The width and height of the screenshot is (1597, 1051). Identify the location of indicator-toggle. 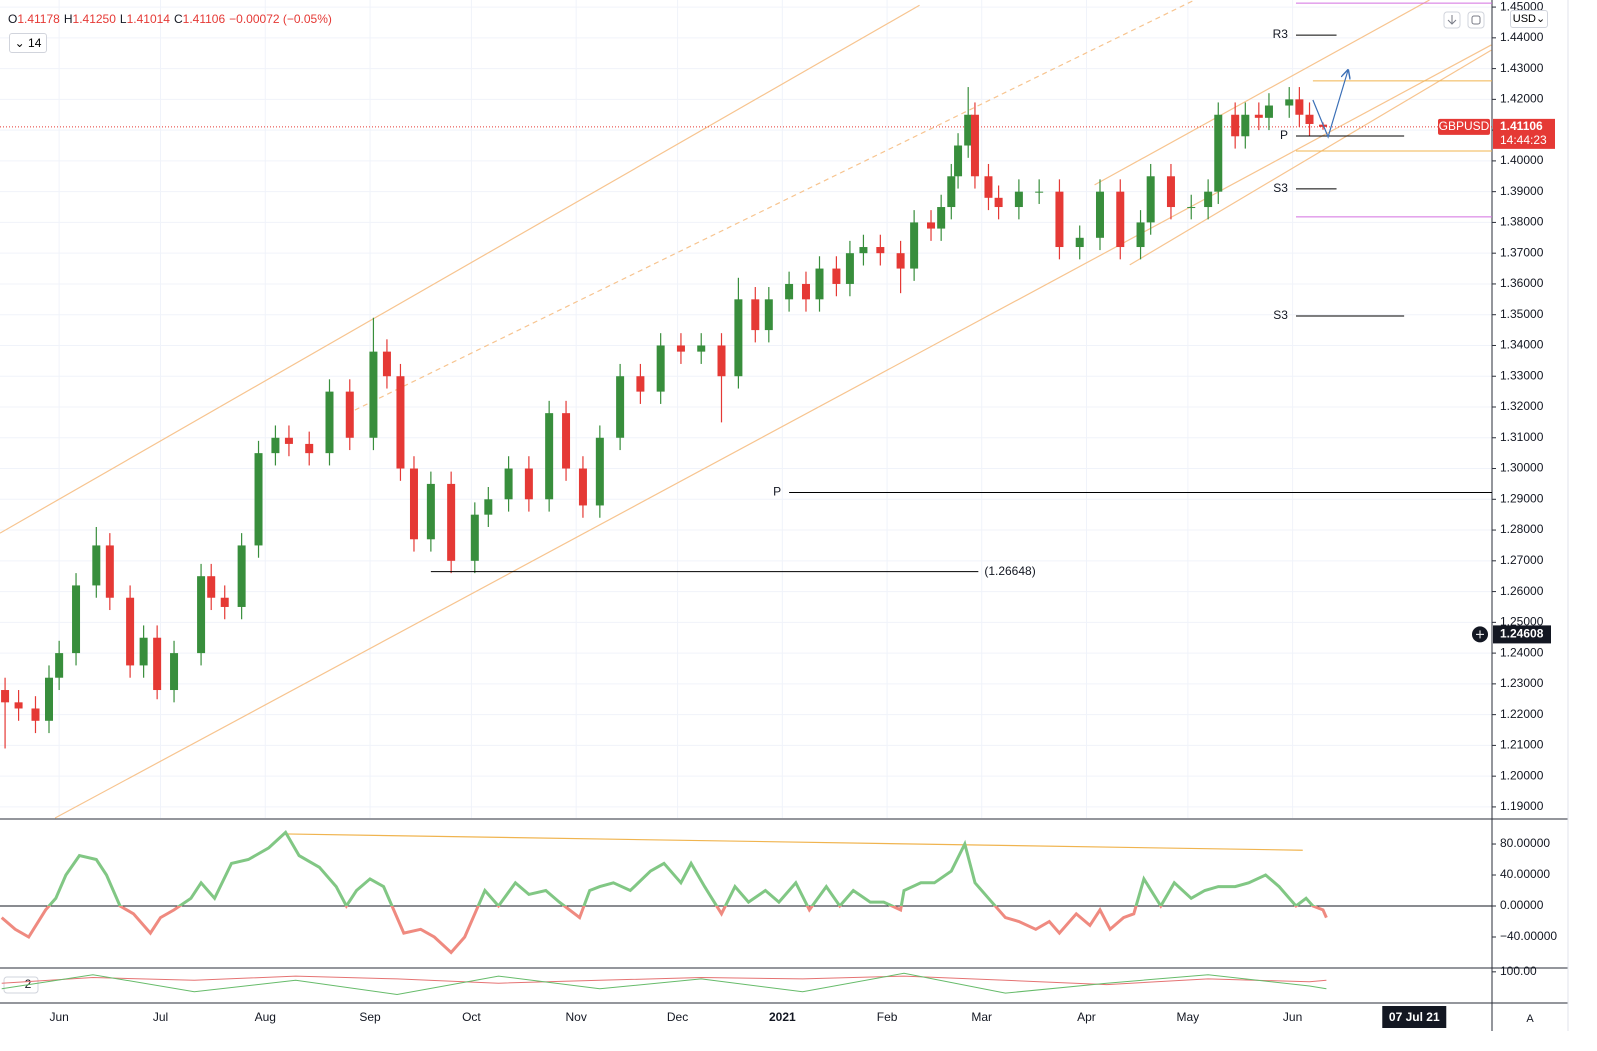
(21, 985).